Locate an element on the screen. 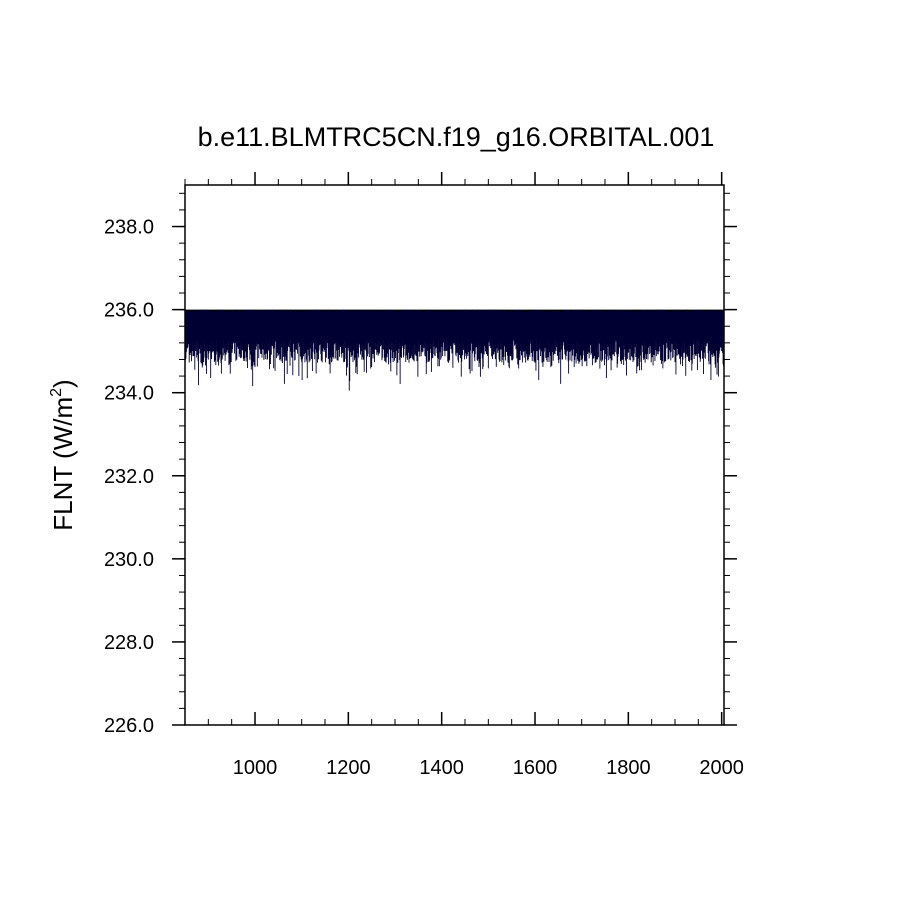  series-line is located at coordinates (454, 350).